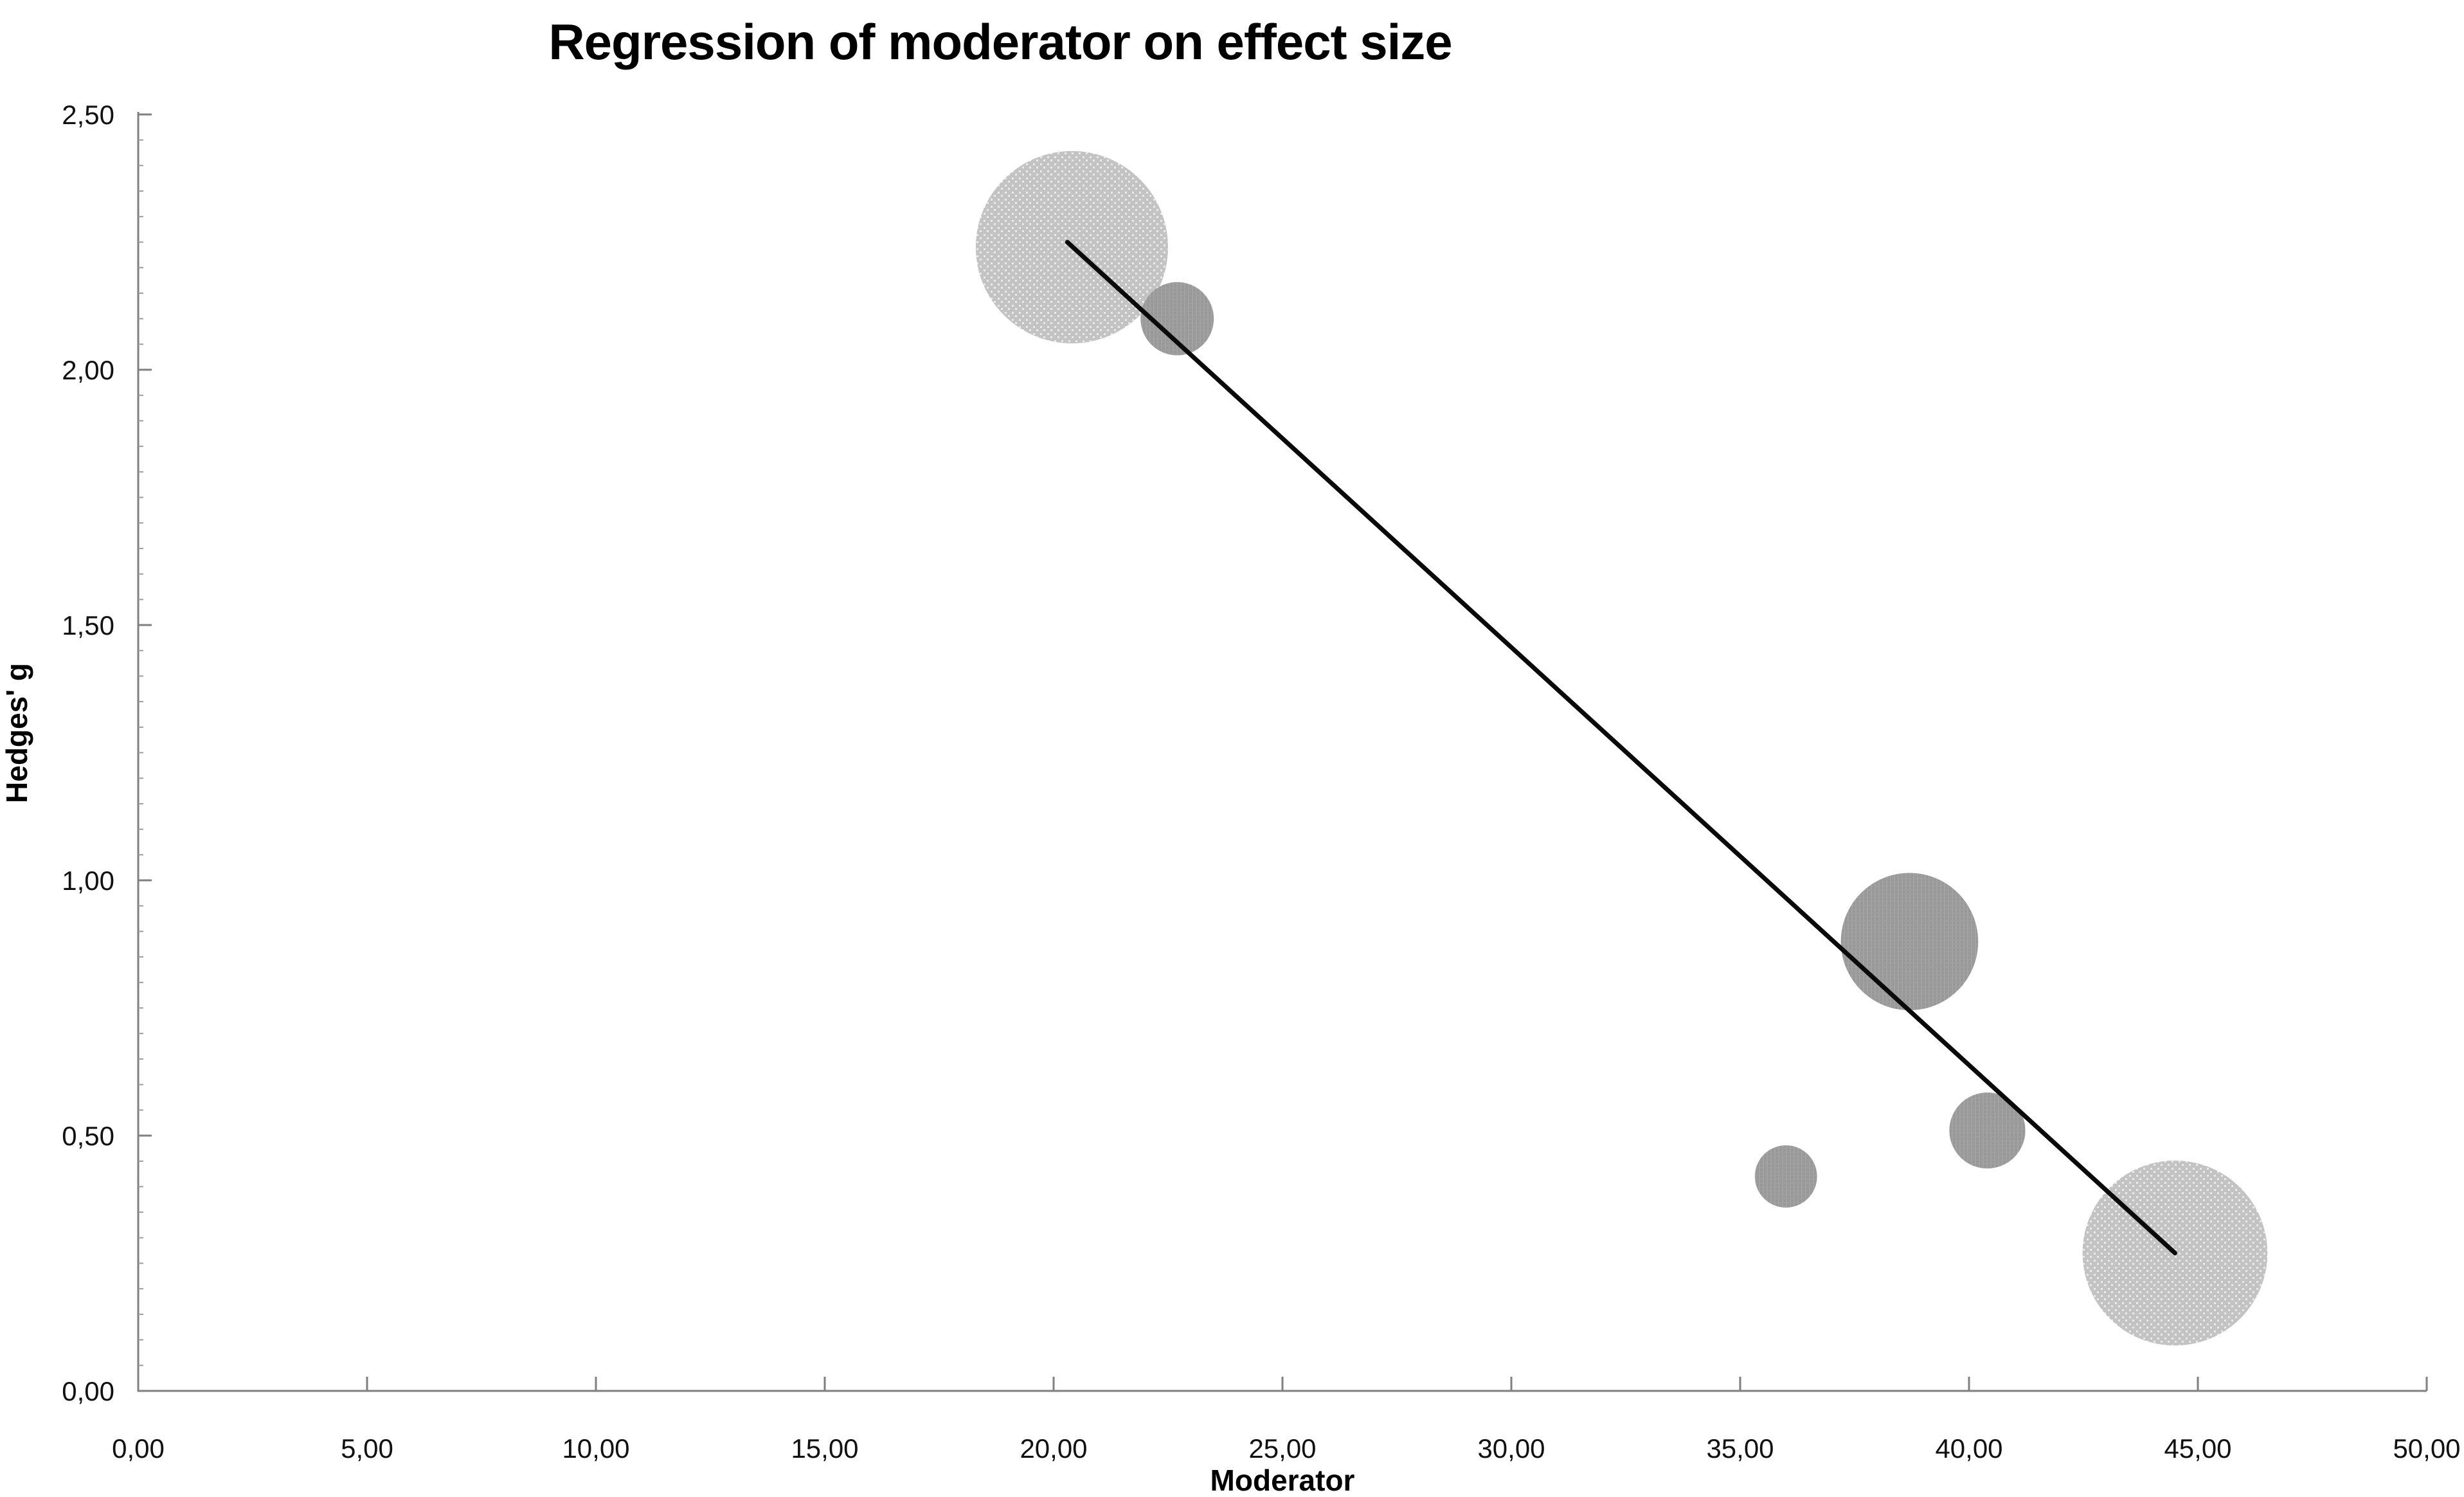 Image resolution: width=2464 pixels, height=1497 pixels. I want to click on x-tick-label: 25,00, so click(1282, 1448).